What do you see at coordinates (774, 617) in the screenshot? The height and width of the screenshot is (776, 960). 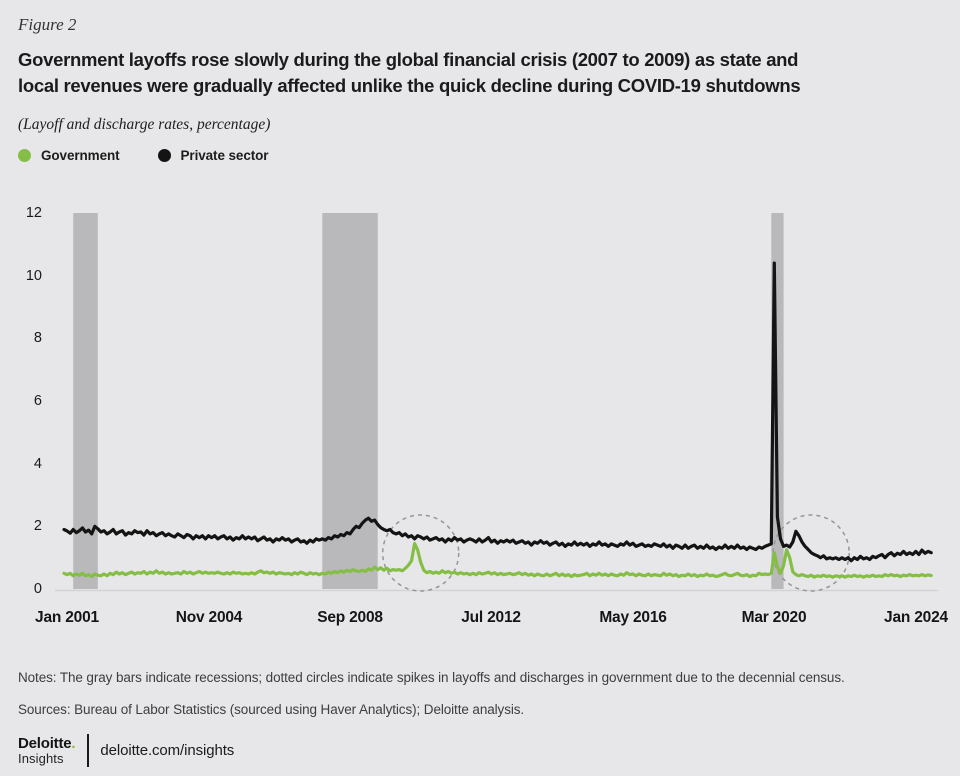 I see `x-tick-label: Mar 2020` at bounding box center [774, 617].